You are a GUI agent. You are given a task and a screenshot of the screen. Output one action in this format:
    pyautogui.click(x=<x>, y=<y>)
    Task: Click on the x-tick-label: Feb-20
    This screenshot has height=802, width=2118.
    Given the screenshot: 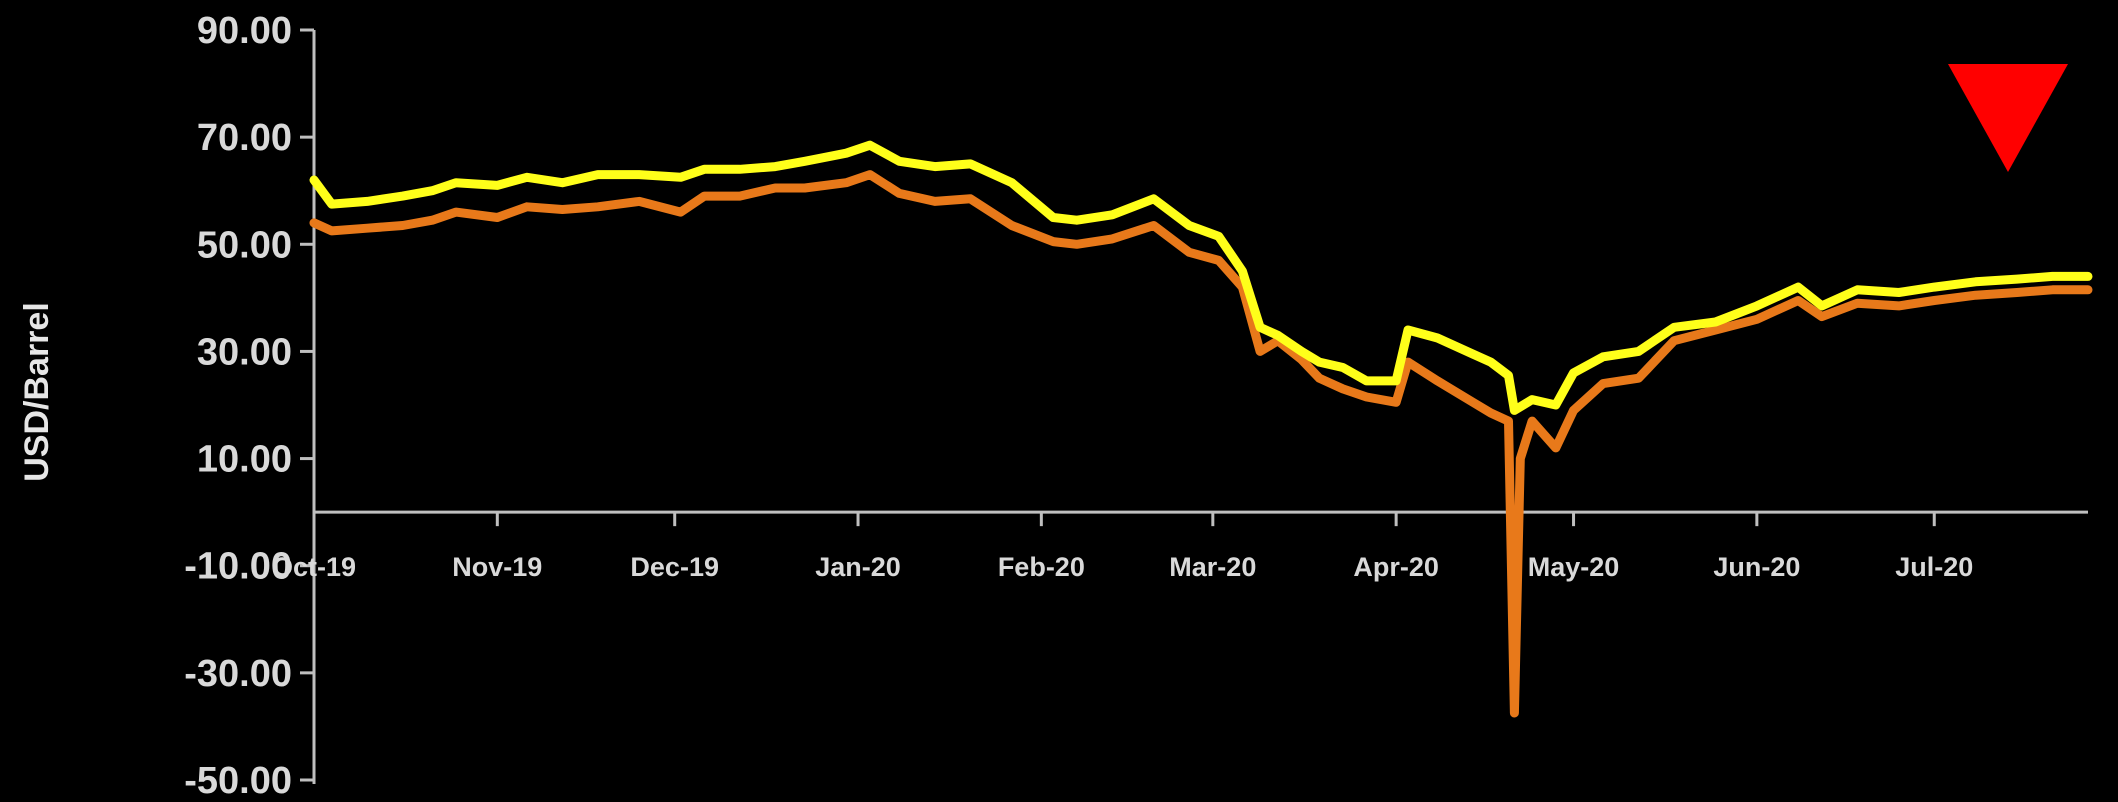 What is the action you would take?
    pyautogui.click(x=1041, y=567)
    